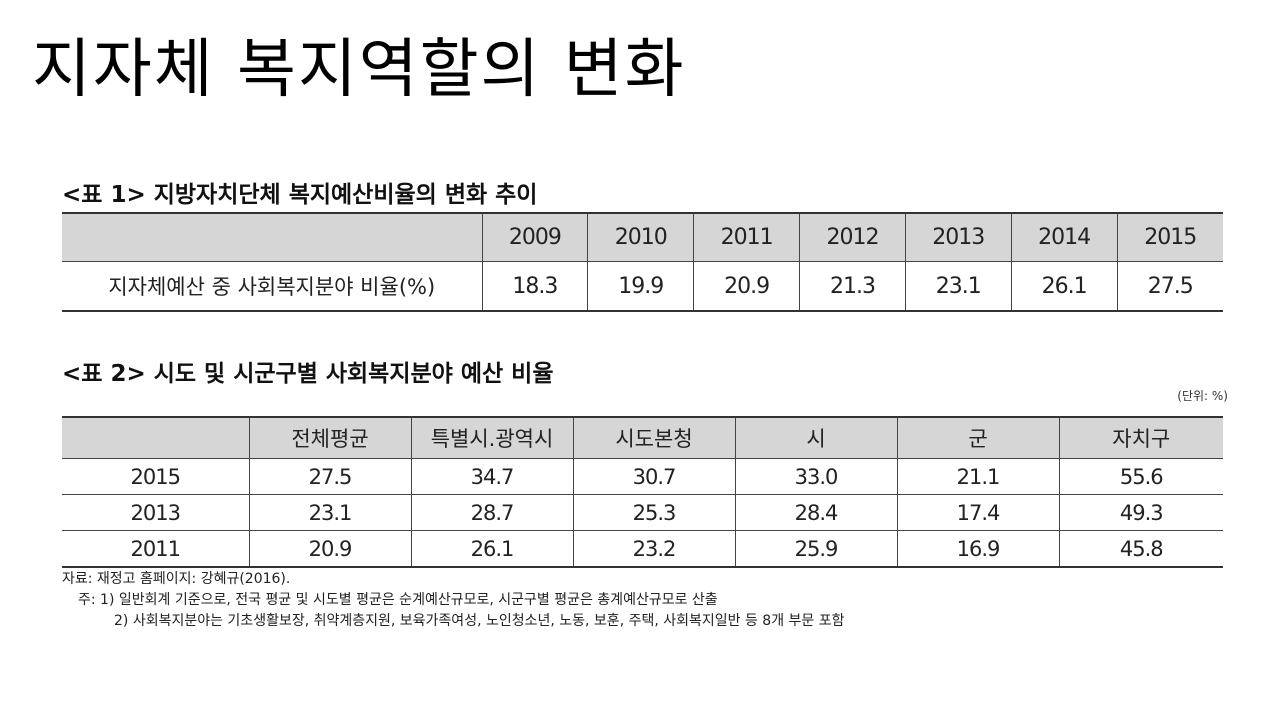  Describe the element at coordinates (534, 237) in the screenshot. I see `table1-year-header: 2009` at that location.